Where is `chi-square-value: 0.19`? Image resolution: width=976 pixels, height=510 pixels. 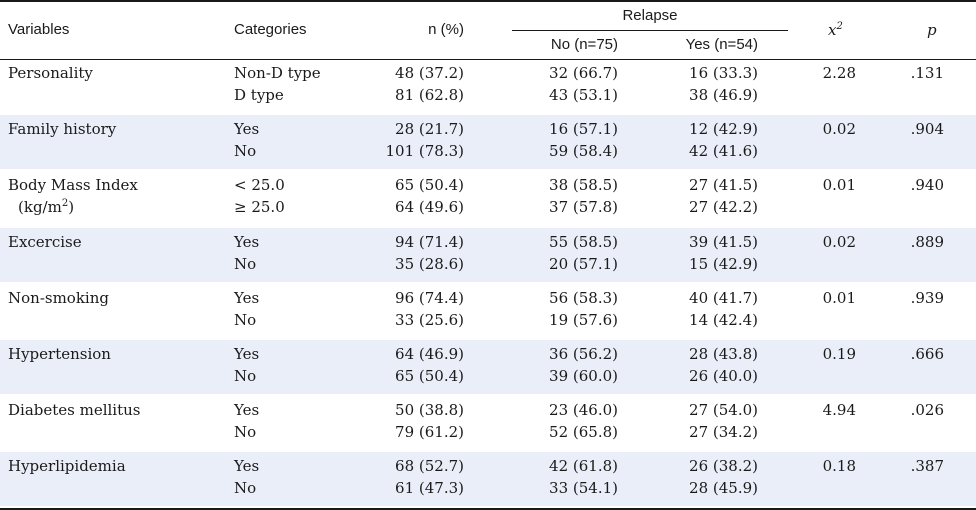 chi-square-value: 0.19 is located at coordinates (839, 354).